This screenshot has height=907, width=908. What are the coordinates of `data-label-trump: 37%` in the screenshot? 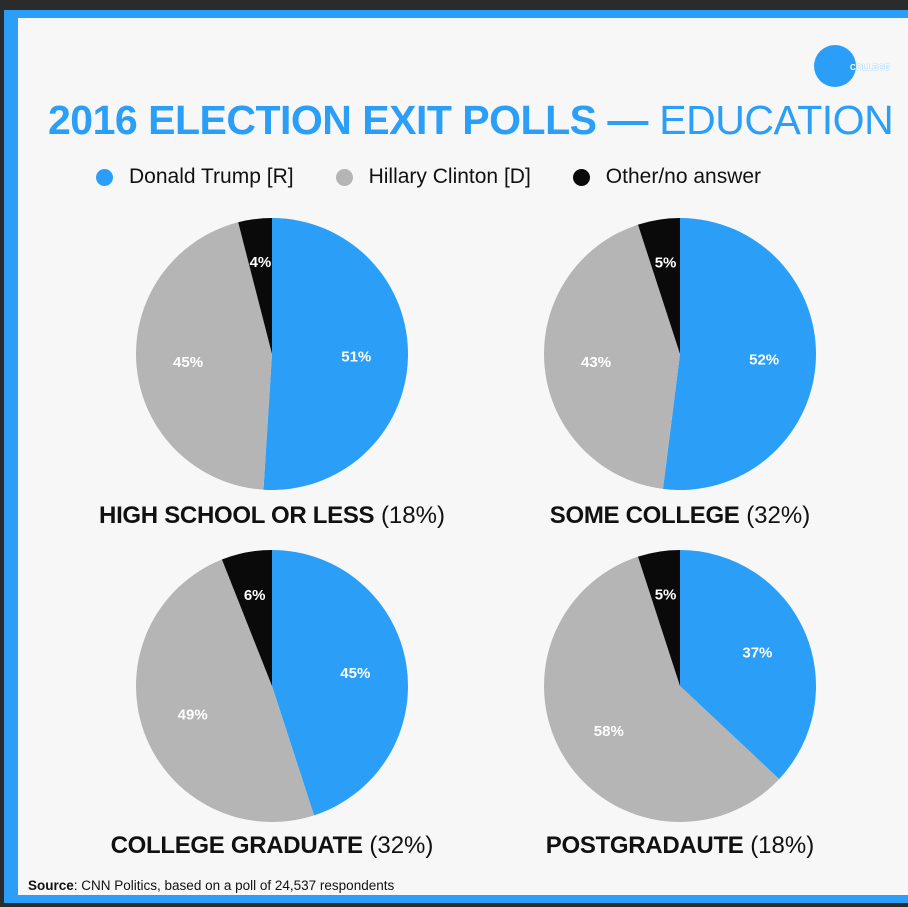 It's located at (757, 653).